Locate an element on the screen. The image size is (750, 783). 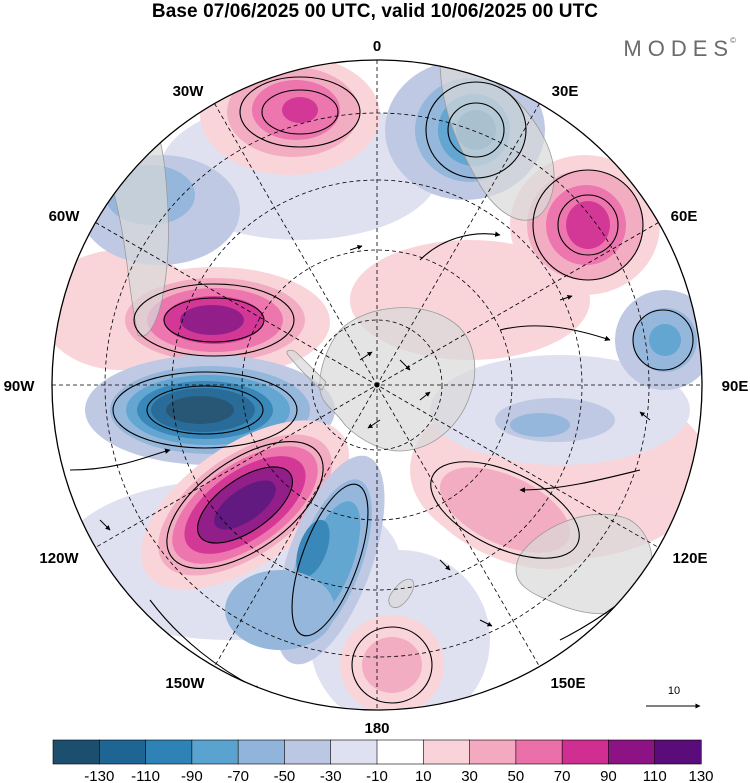
colorbar-label: -90 is located at coordinates (192, 775).